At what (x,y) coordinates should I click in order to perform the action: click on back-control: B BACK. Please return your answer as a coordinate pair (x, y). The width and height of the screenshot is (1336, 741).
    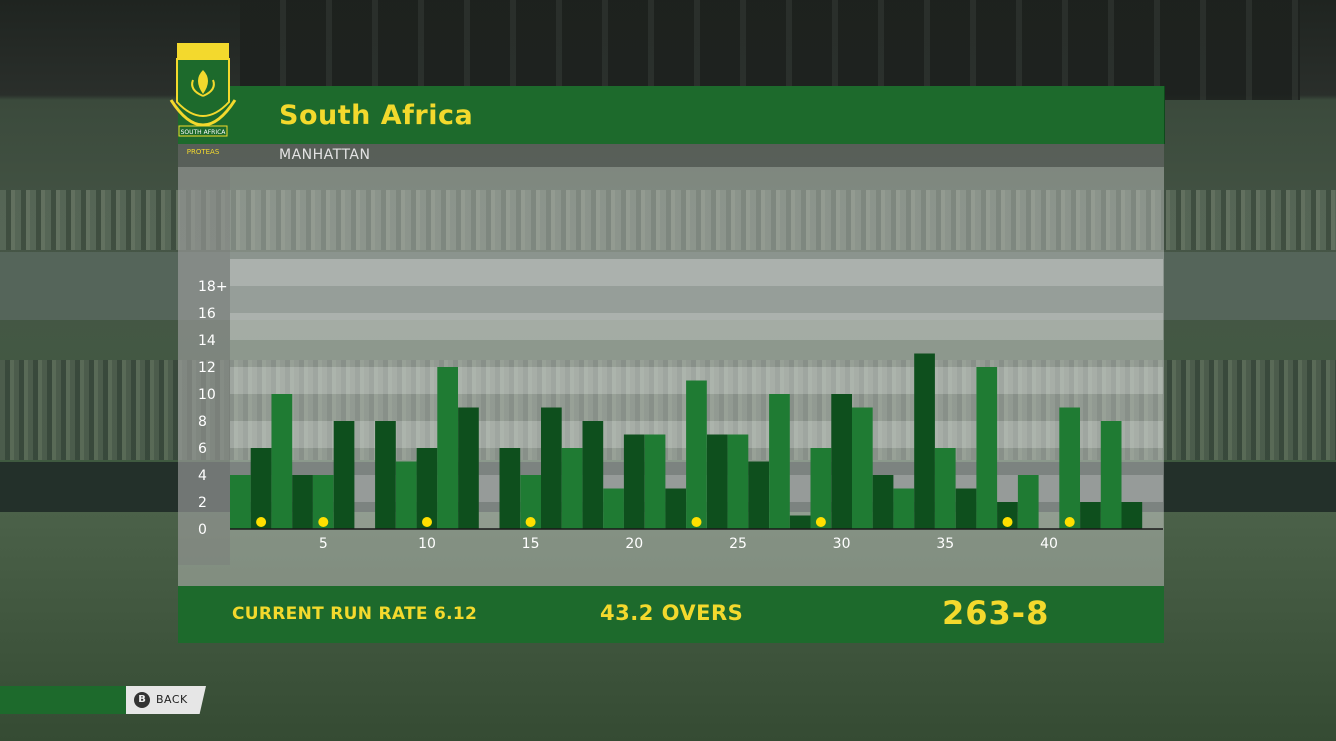
    Looking at the image, I should click on (103, 700).